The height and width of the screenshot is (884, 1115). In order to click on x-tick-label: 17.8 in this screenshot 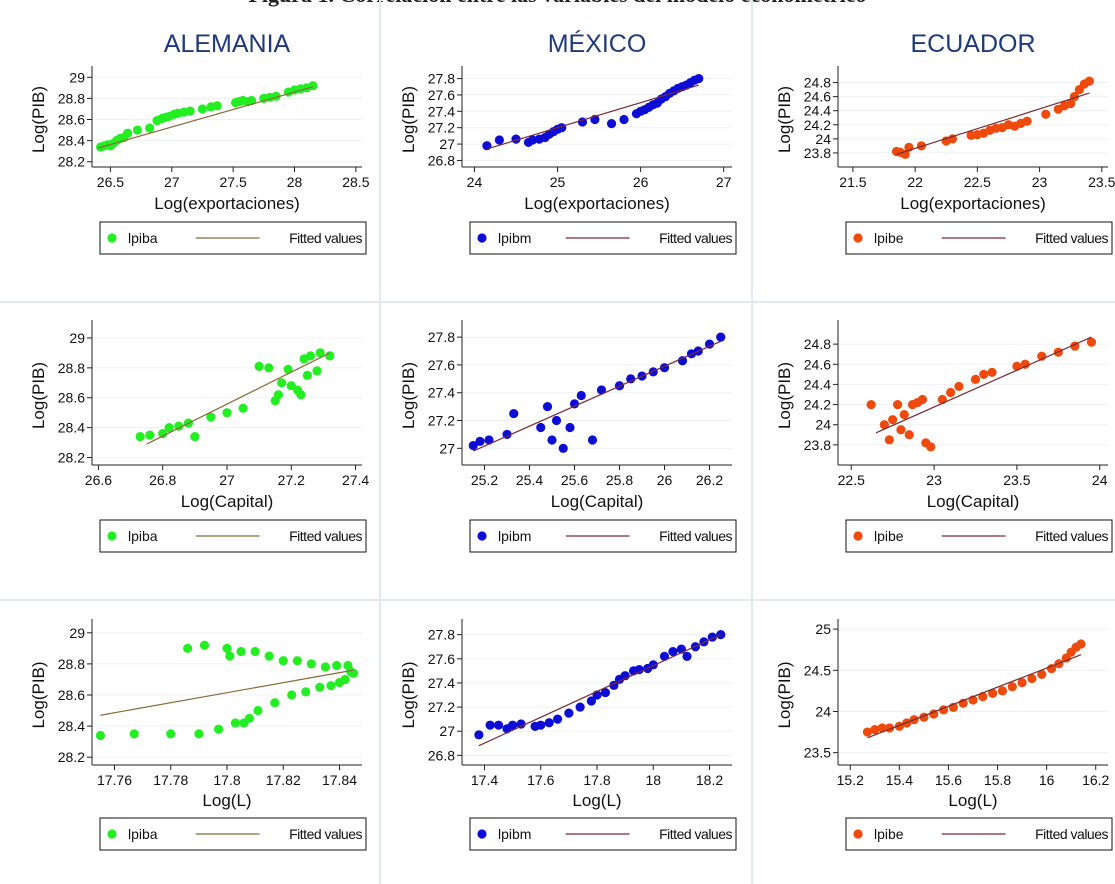, I will do `click(226, 780)`.